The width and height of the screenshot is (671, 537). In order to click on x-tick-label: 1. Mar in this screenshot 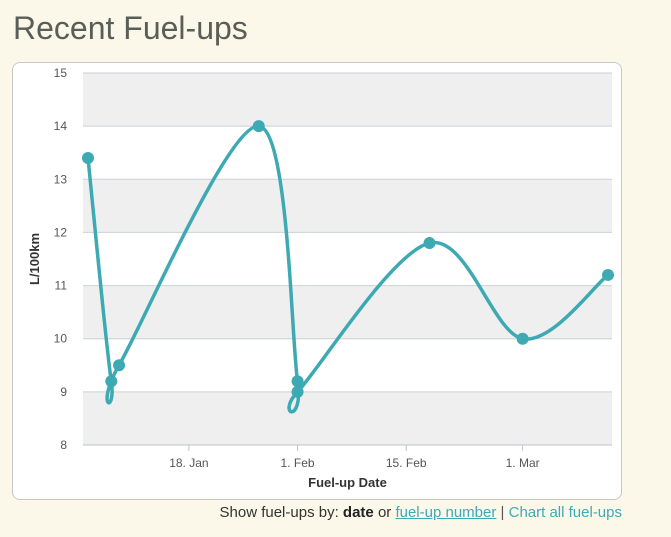, I will do `click(523, 463)`.